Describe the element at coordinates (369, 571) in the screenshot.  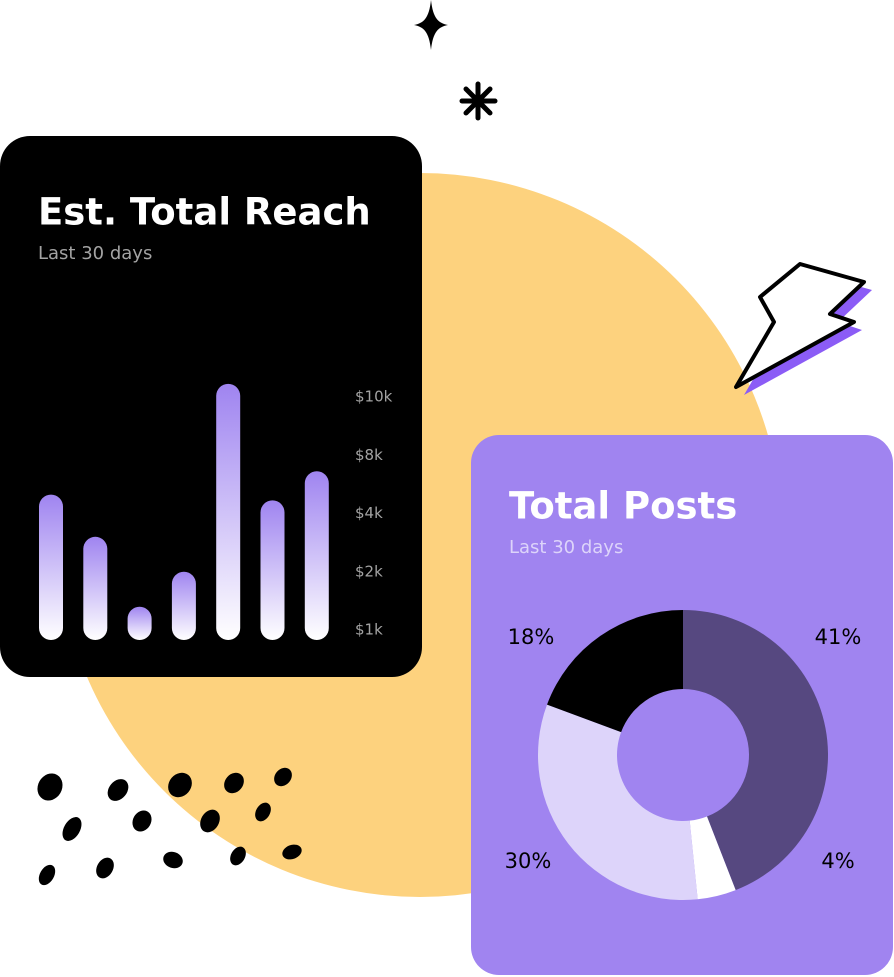
I see `y-tick-label: $2k` at that location.